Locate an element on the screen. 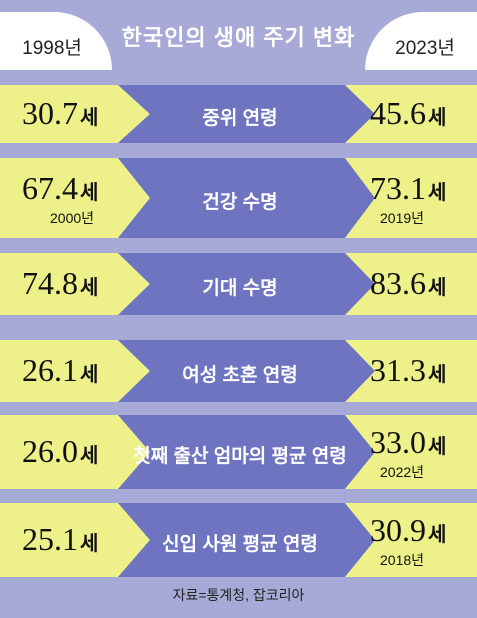 The image size is (477, 618). left-value: 74.8 세 is located at coordinates (60, 283).